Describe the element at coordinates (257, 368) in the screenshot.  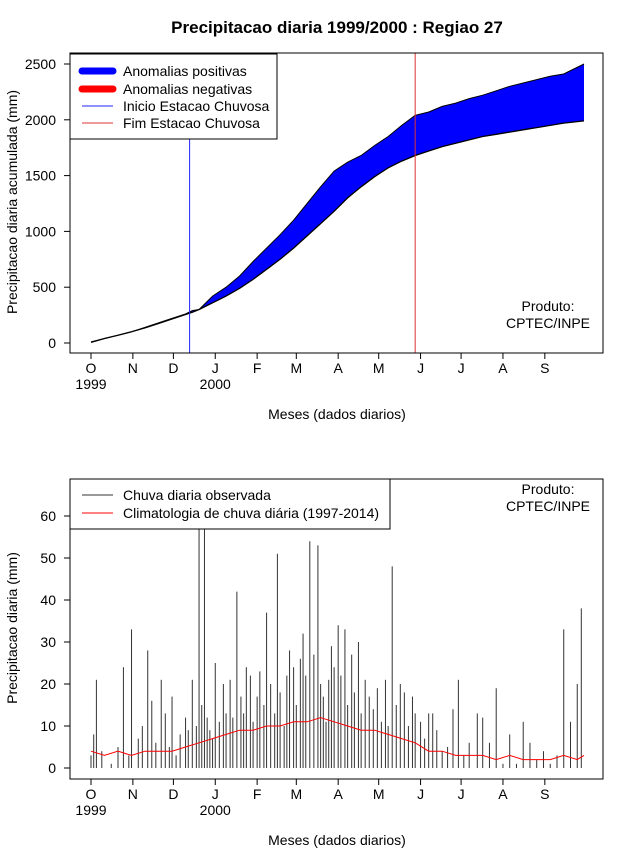
I see `chart1-xtick-label: F` at that location.